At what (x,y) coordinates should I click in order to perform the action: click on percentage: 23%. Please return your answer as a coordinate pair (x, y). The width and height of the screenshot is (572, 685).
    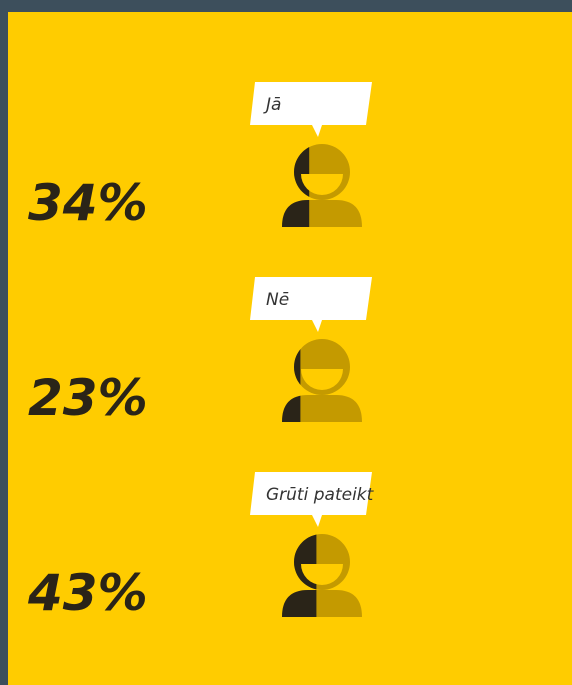
    Looking at the image, I should click on (88, 398).